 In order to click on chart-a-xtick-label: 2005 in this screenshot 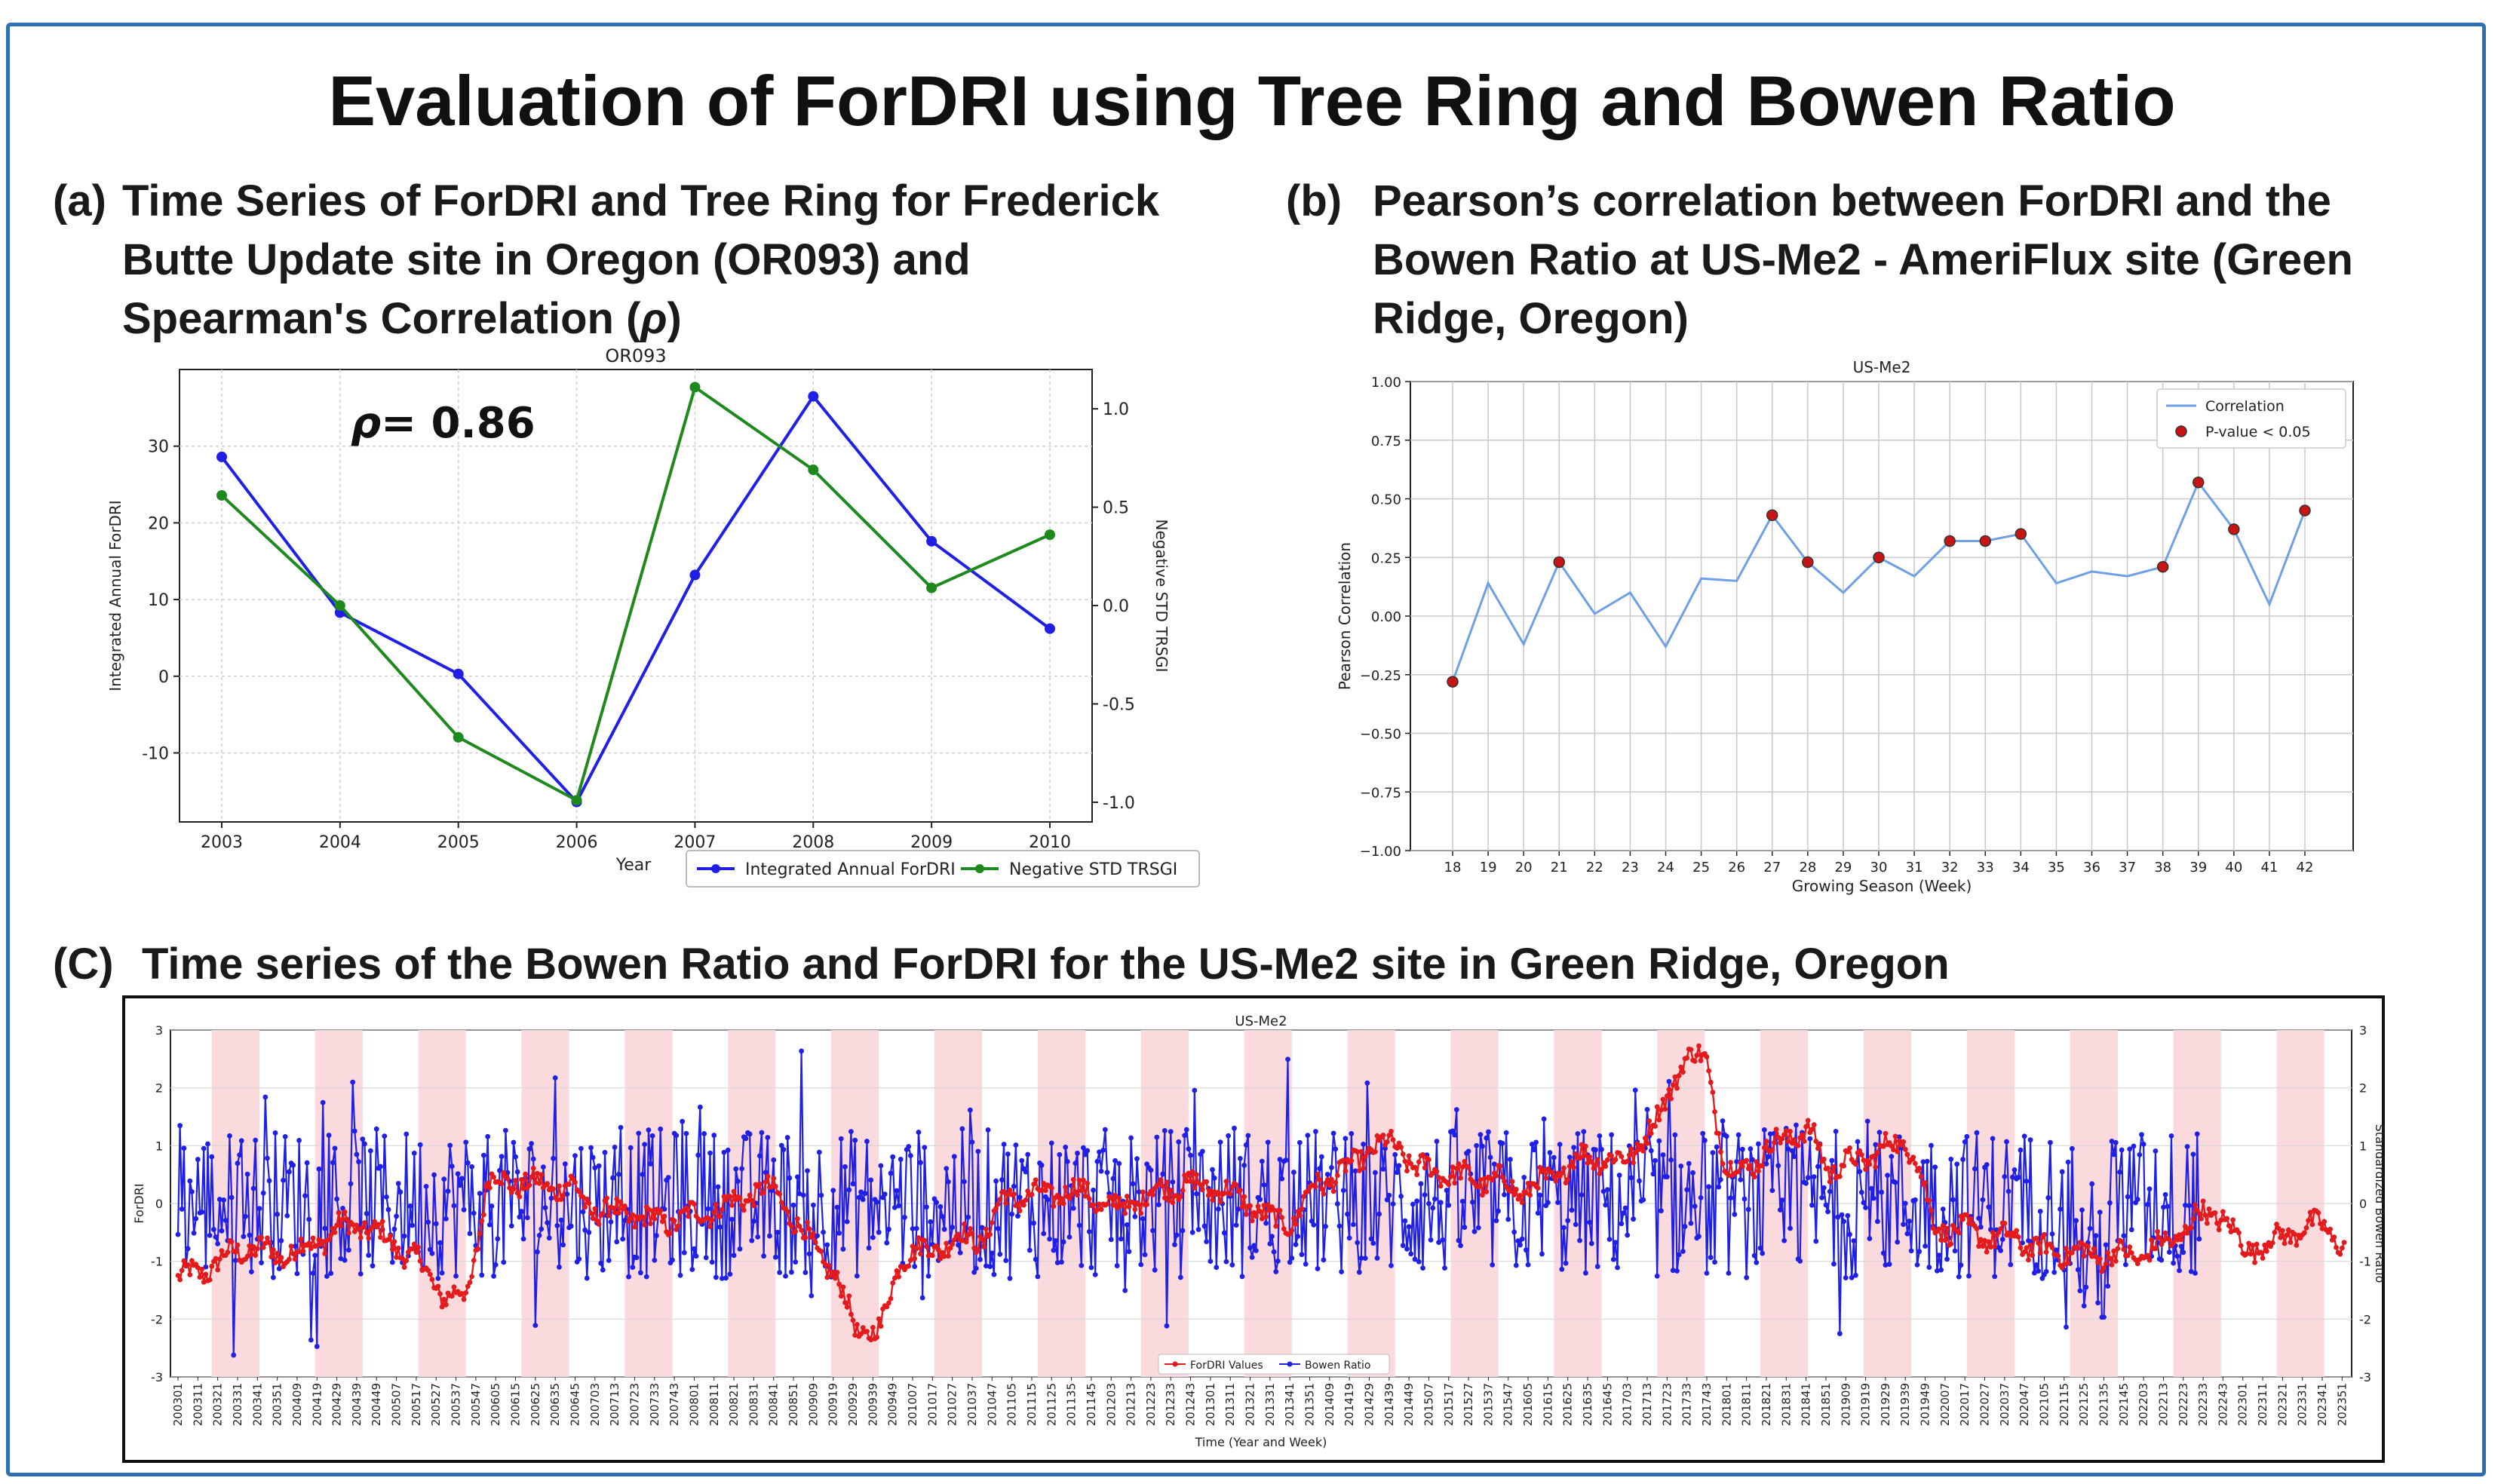, I will do `click(458, 842)`.